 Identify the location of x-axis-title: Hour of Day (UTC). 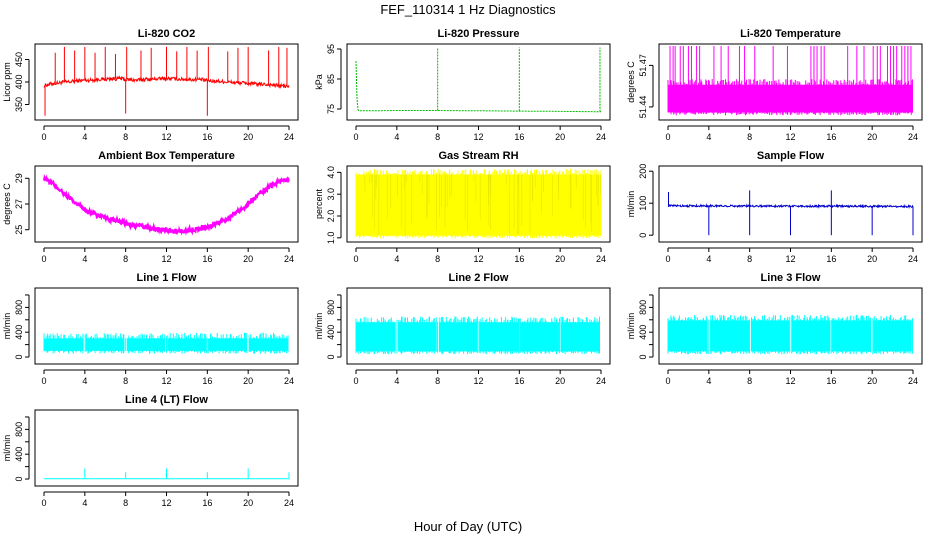
(468, 526).